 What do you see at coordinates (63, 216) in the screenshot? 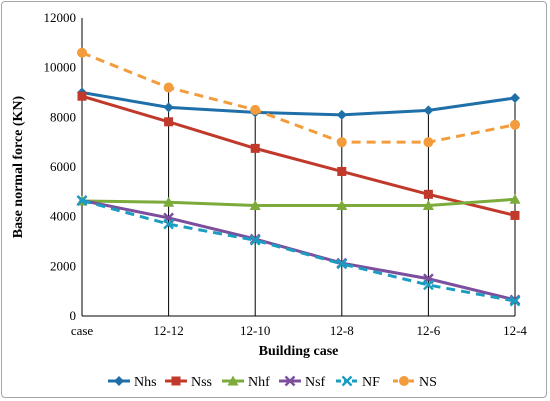
I see `y-tick-label: 4000` at bounding box center [63, 216].